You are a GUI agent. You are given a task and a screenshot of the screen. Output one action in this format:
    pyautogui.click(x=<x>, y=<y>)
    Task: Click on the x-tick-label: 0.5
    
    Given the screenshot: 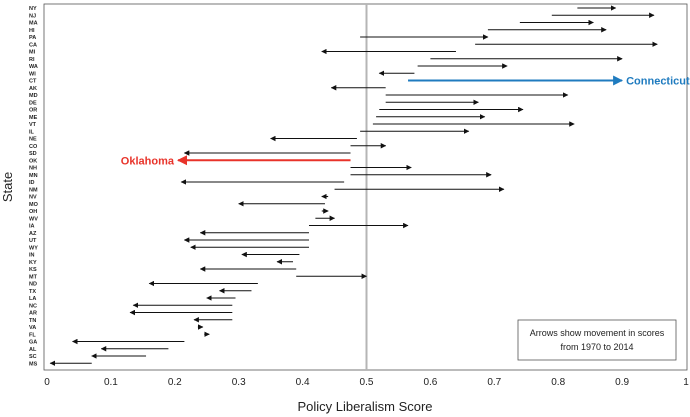 What is the action you would take?
    pyautogui.click(x=367, y=382)
    